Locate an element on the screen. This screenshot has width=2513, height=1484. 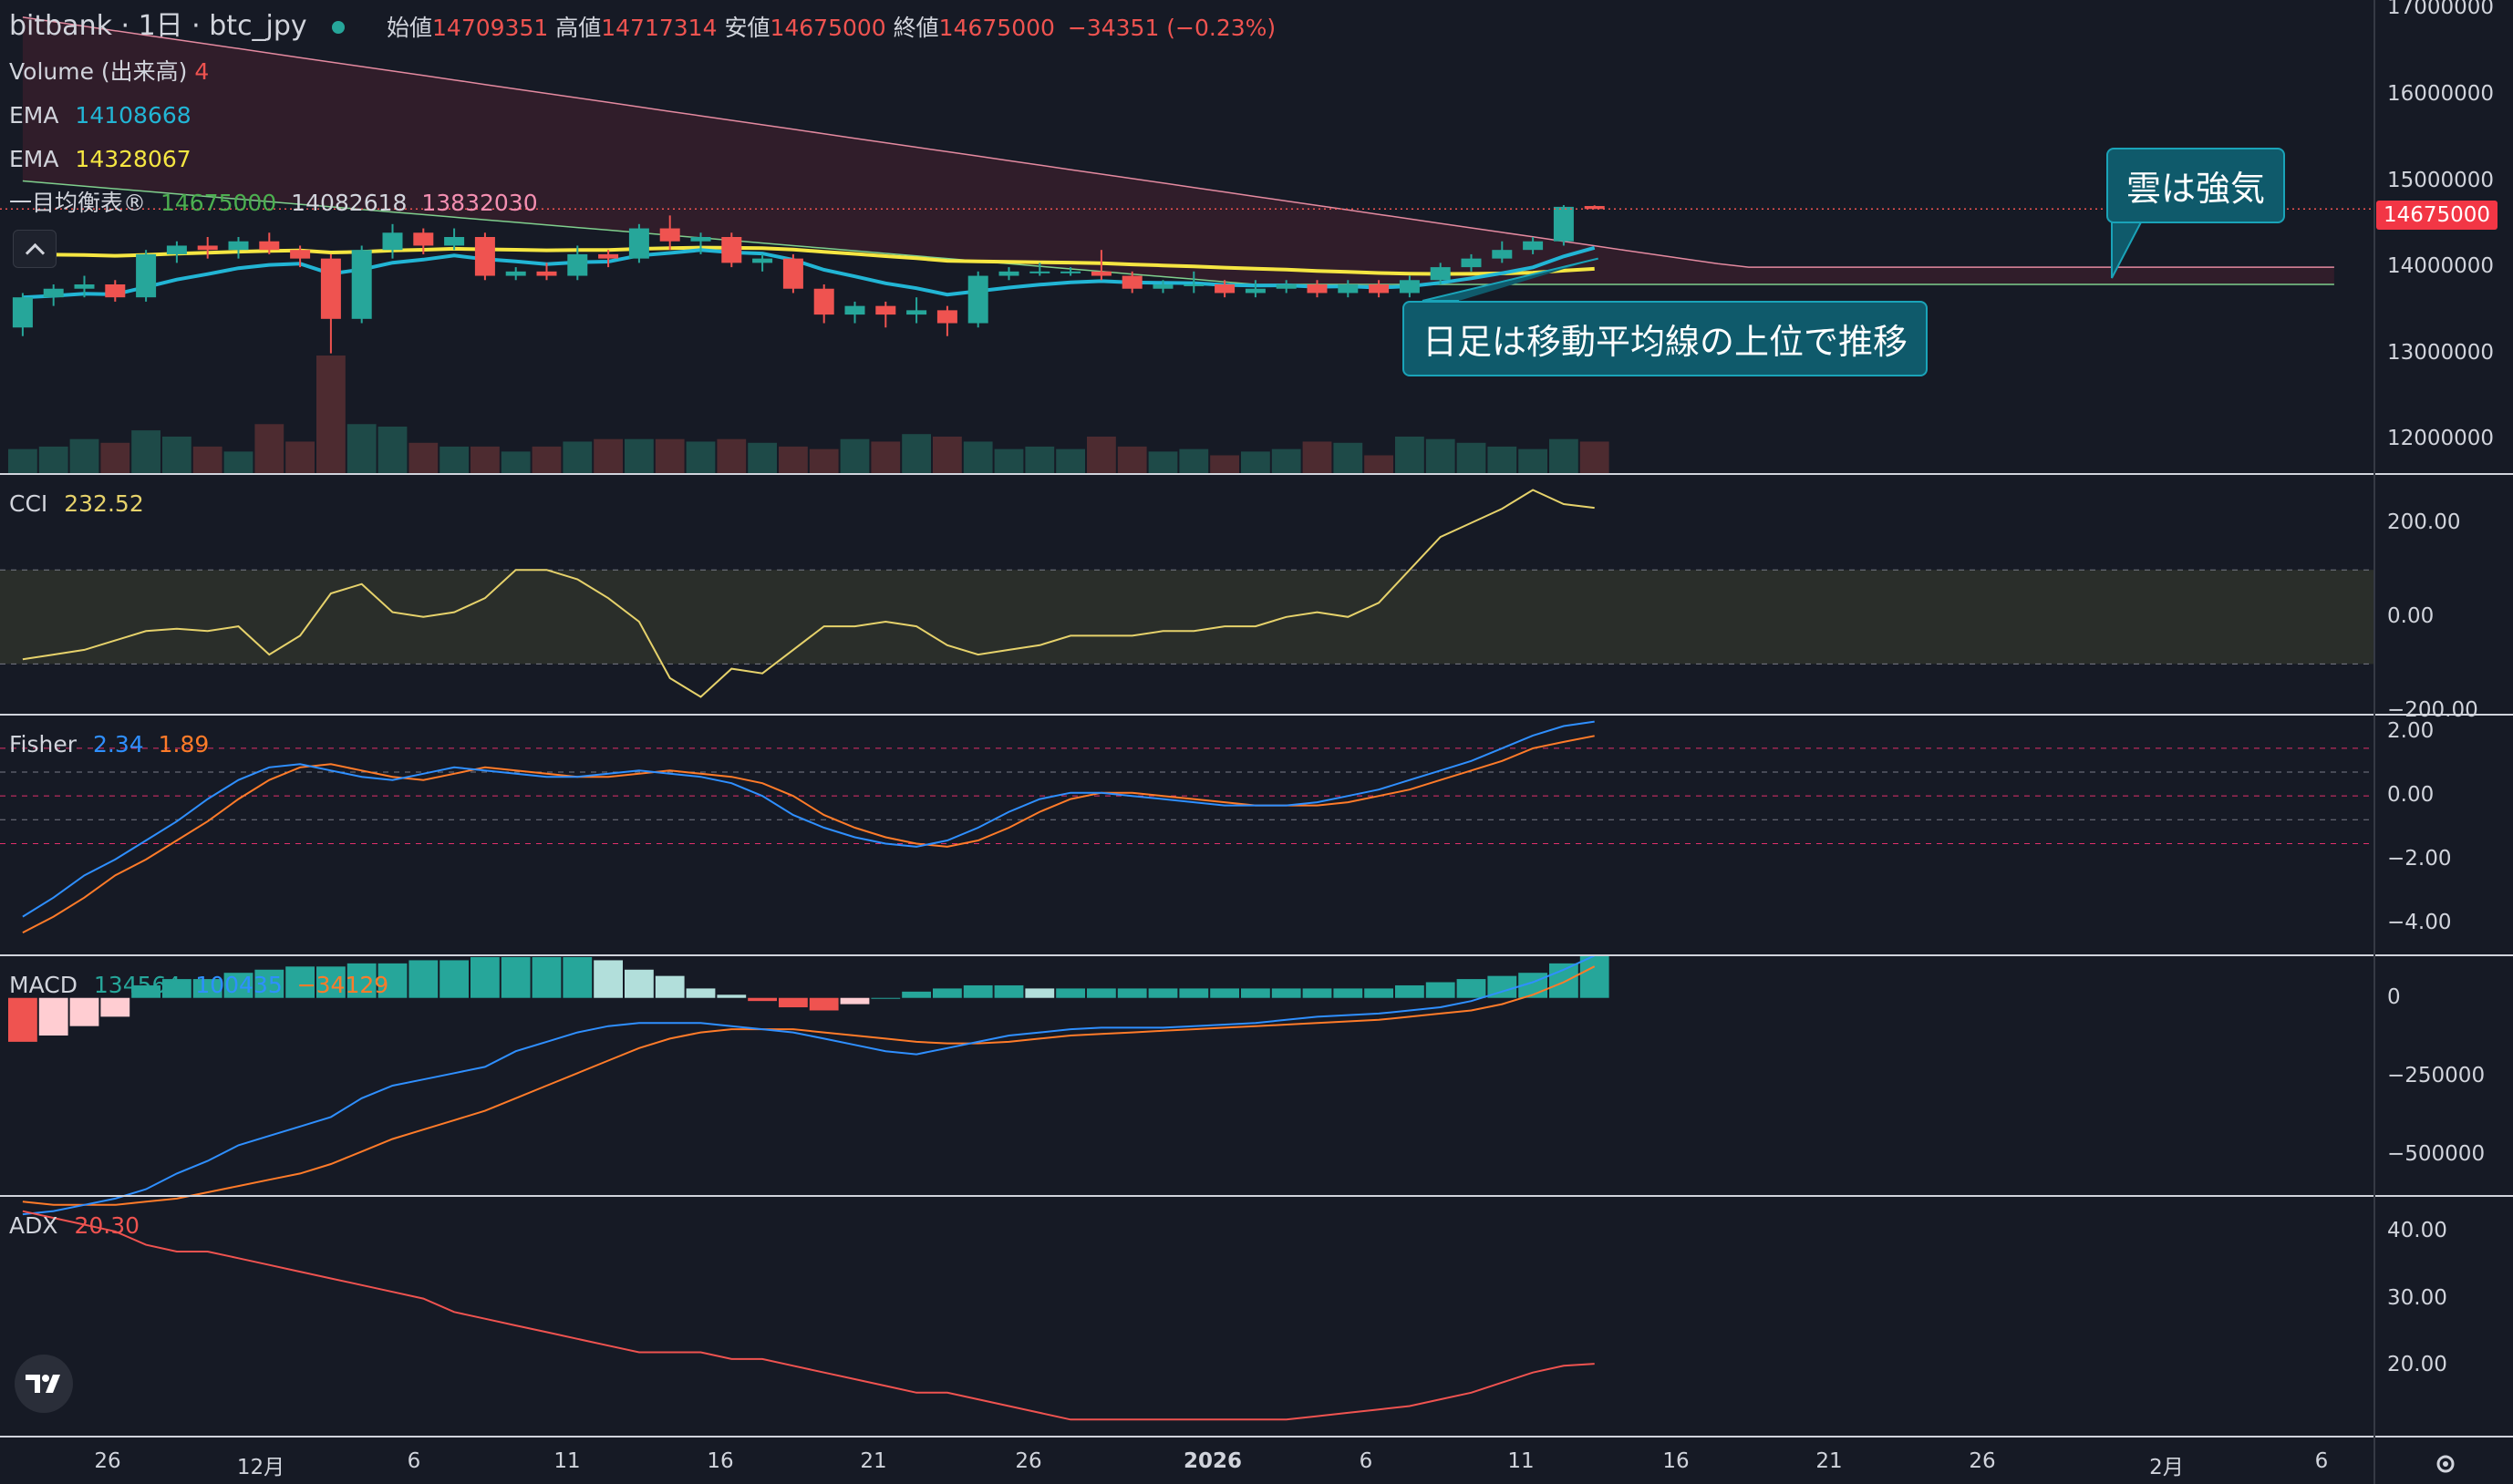
collapse-legend-button is located at coordinates (35, 249).